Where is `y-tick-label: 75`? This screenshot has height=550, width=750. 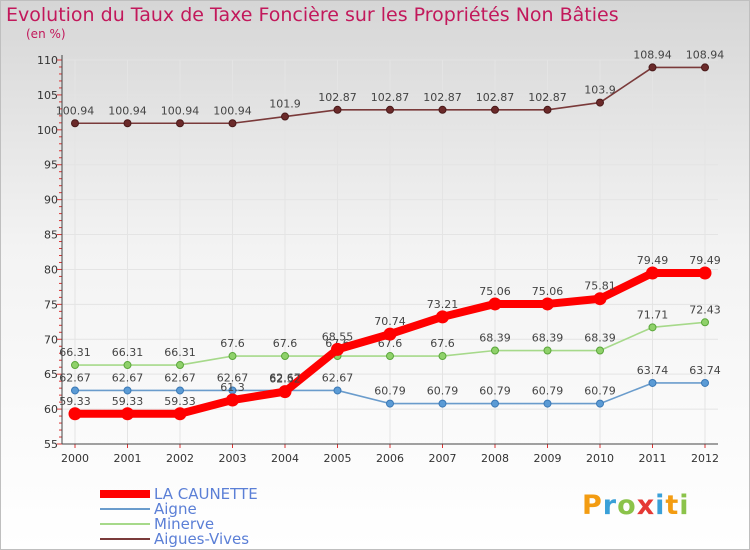 y-tick-label: 75 is located at coordinates (51, 304).